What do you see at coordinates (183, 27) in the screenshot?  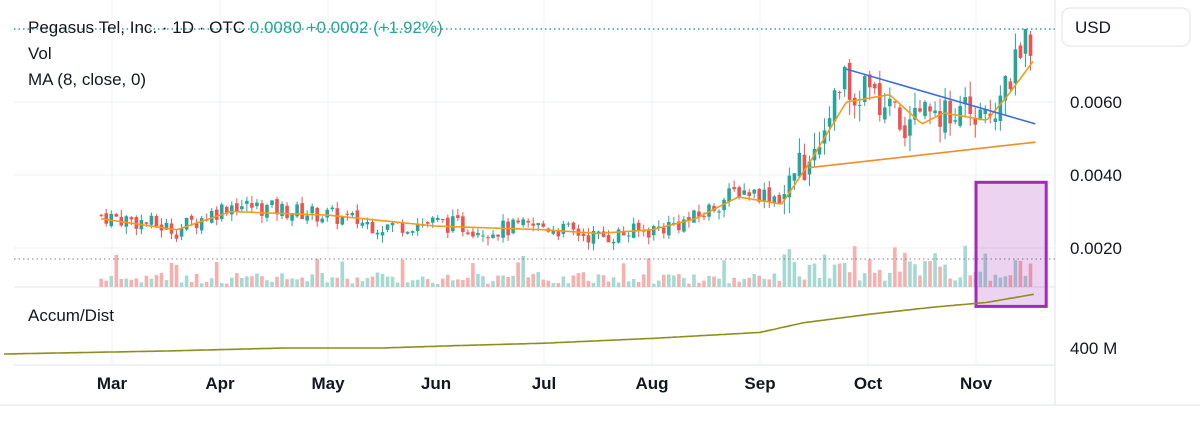 I see `interval-label: 1D` at bounding box center [183, 27].